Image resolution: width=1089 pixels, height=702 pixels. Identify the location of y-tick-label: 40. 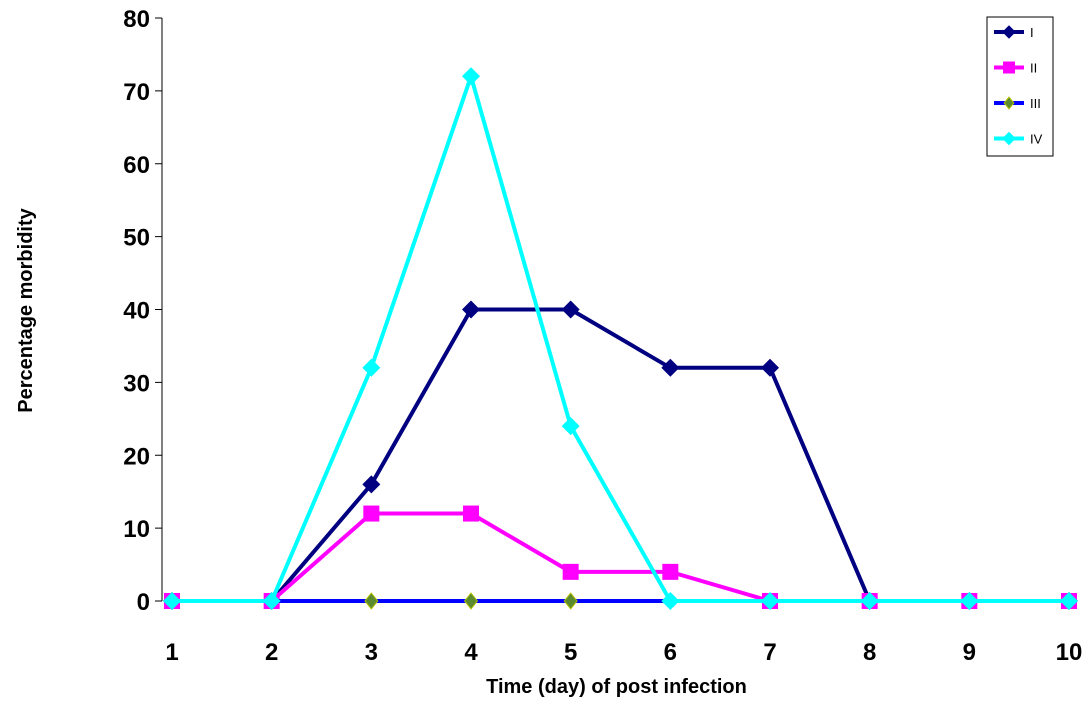
(136, 311).